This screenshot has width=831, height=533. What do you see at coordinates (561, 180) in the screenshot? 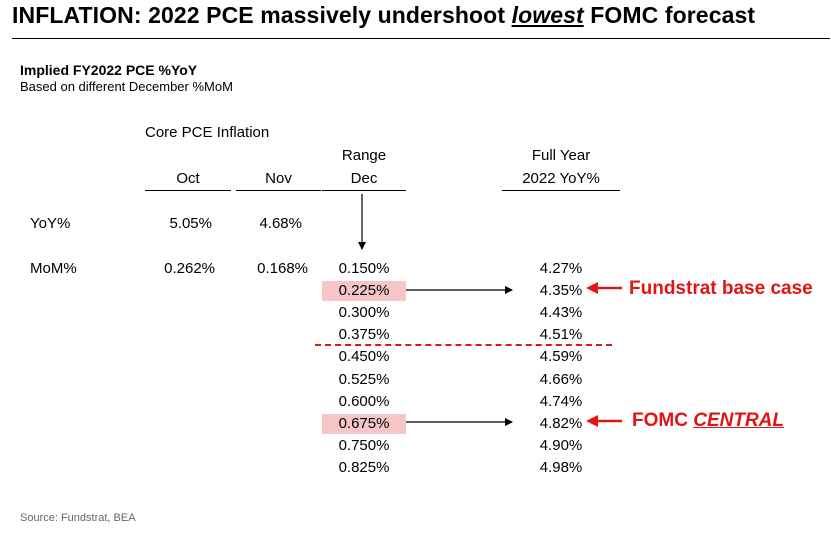
I see `fy-header: 2022 YoY%` at bounding box center [561, 180].